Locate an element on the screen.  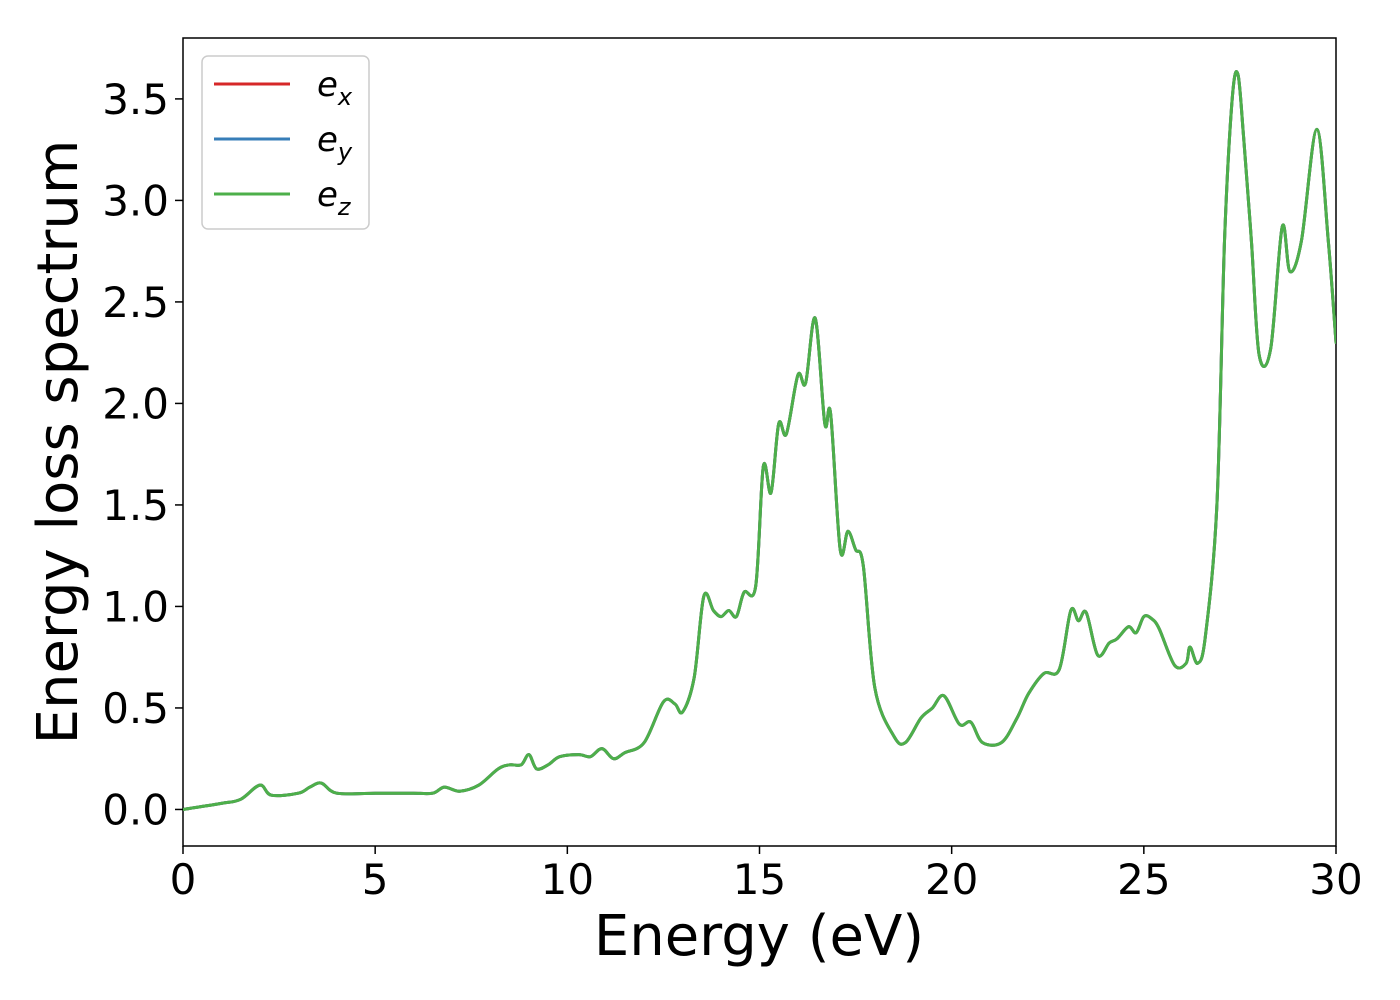
x-tick-label: 10 is located at coordinates (567, 879).